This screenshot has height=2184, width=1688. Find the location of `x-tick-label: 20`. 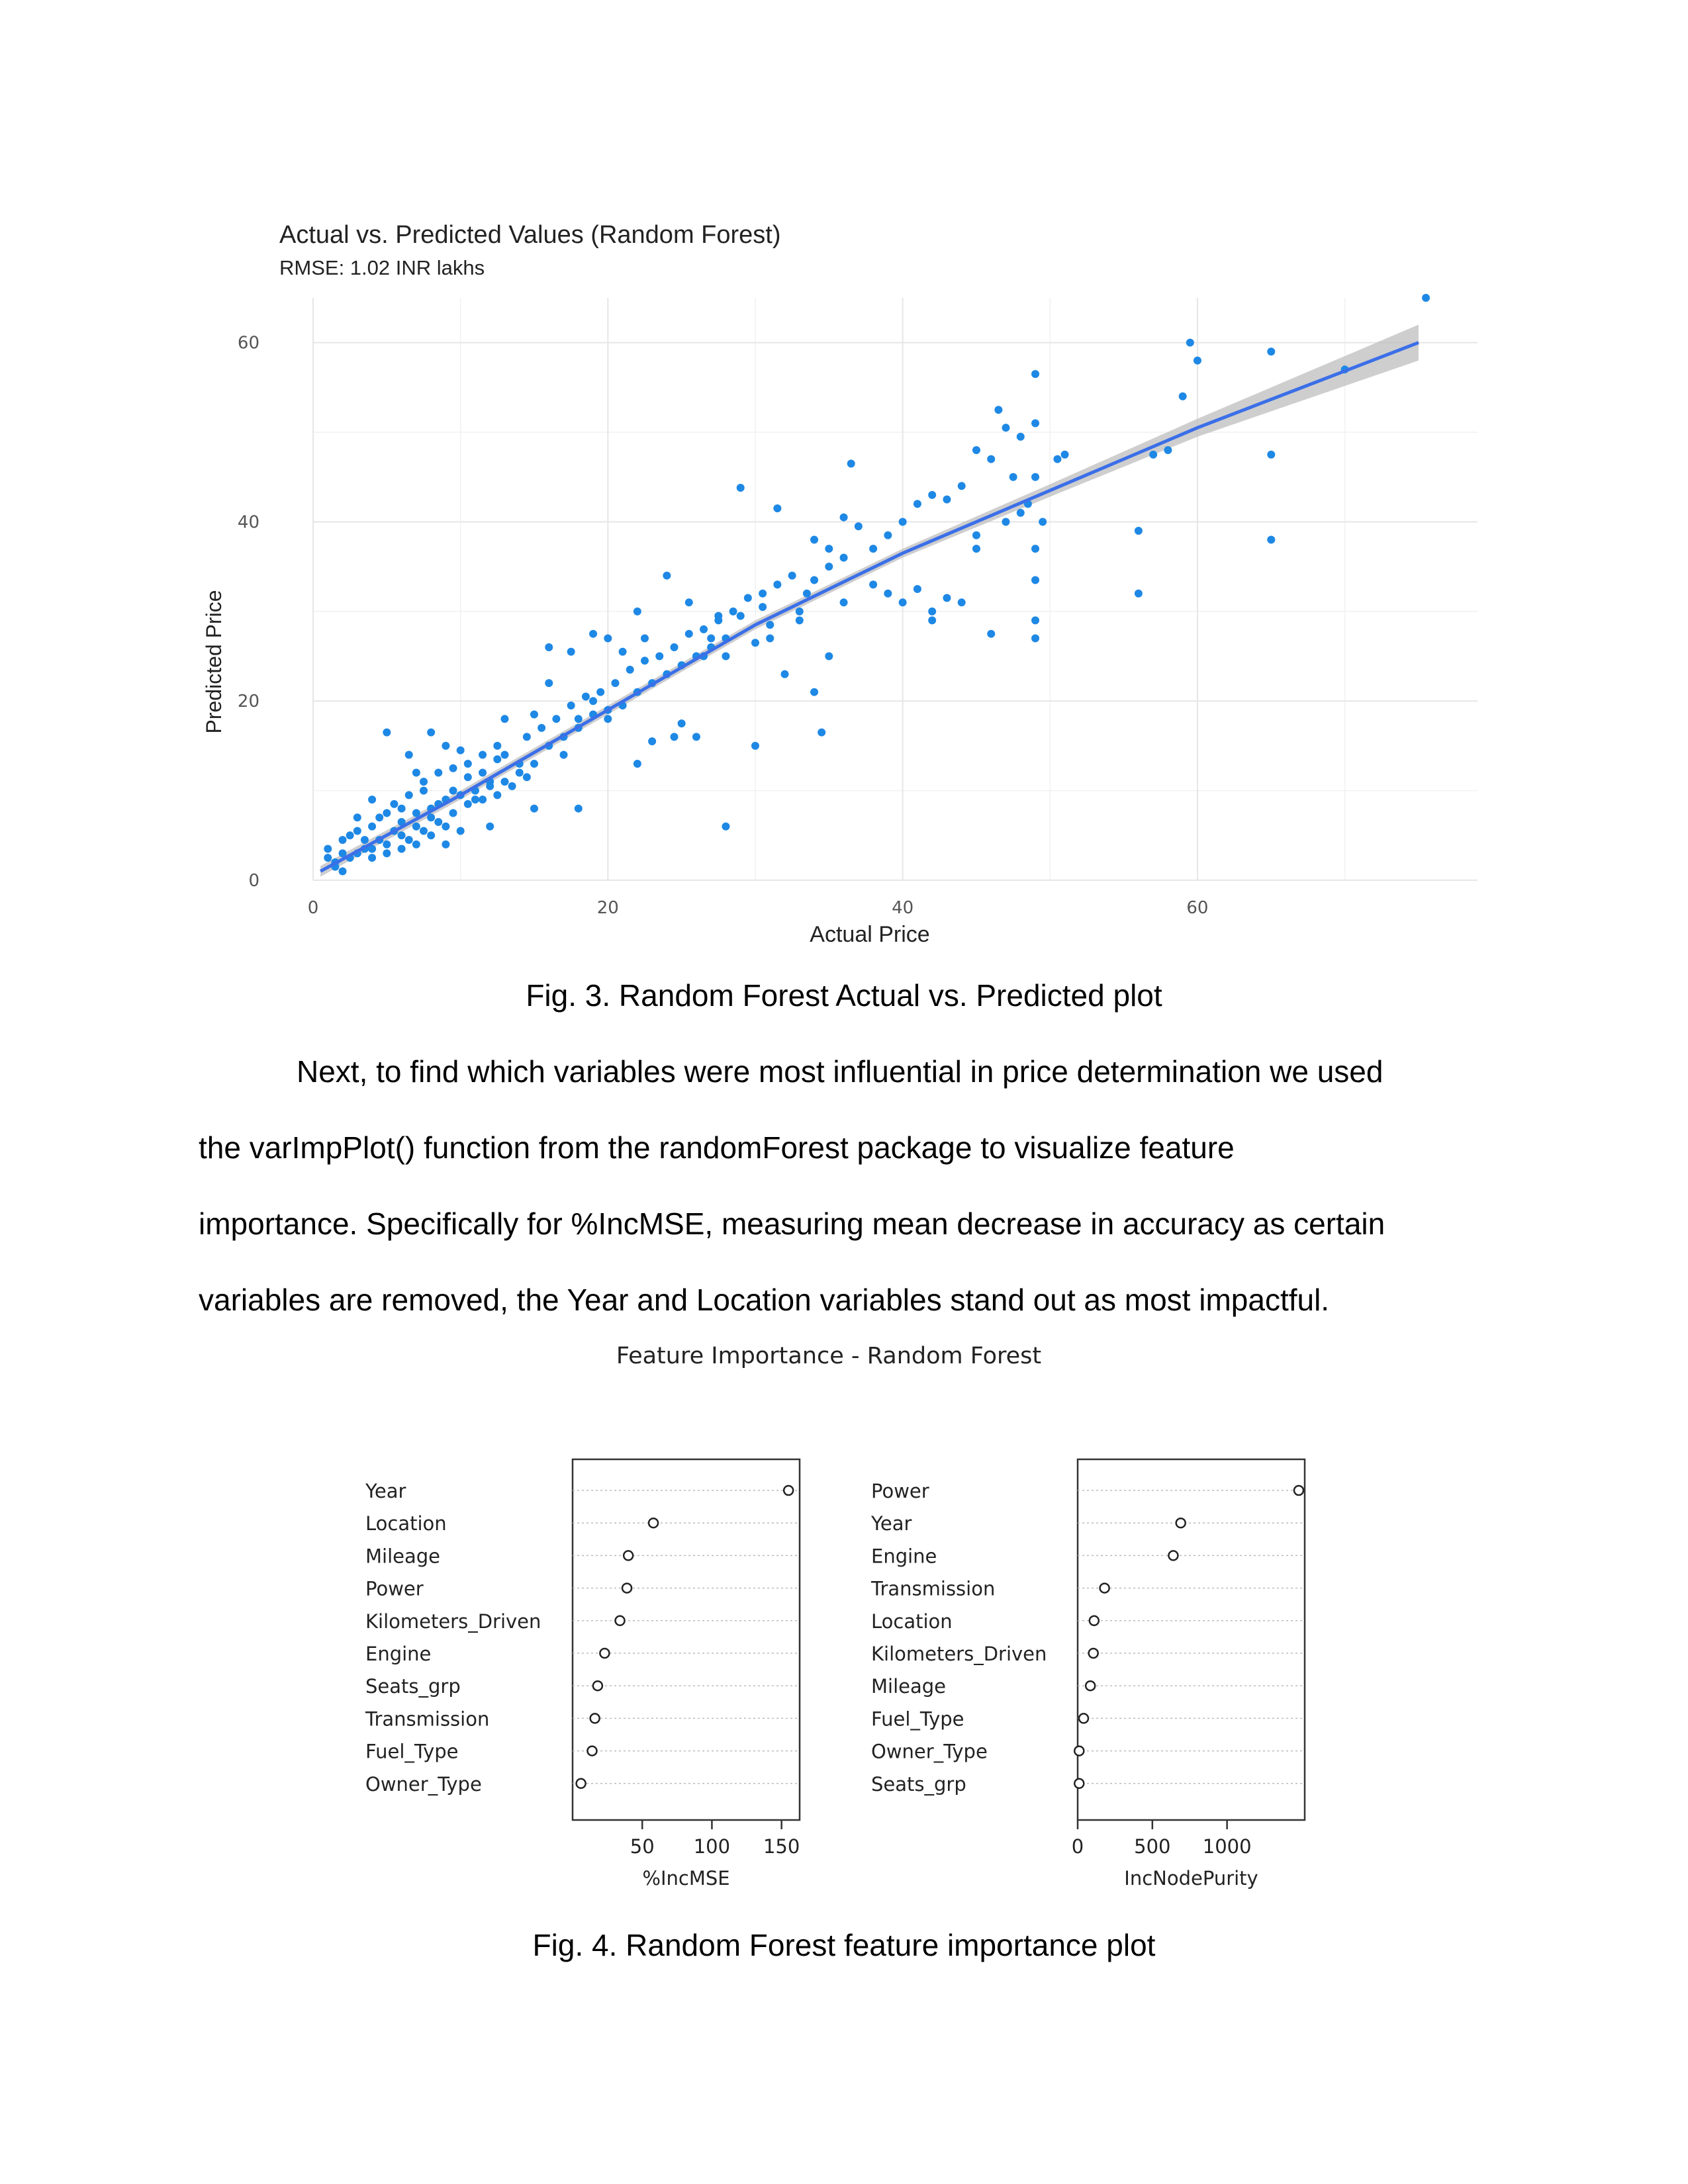

x-tick-label: 20 is located at coordinates (608, 908).